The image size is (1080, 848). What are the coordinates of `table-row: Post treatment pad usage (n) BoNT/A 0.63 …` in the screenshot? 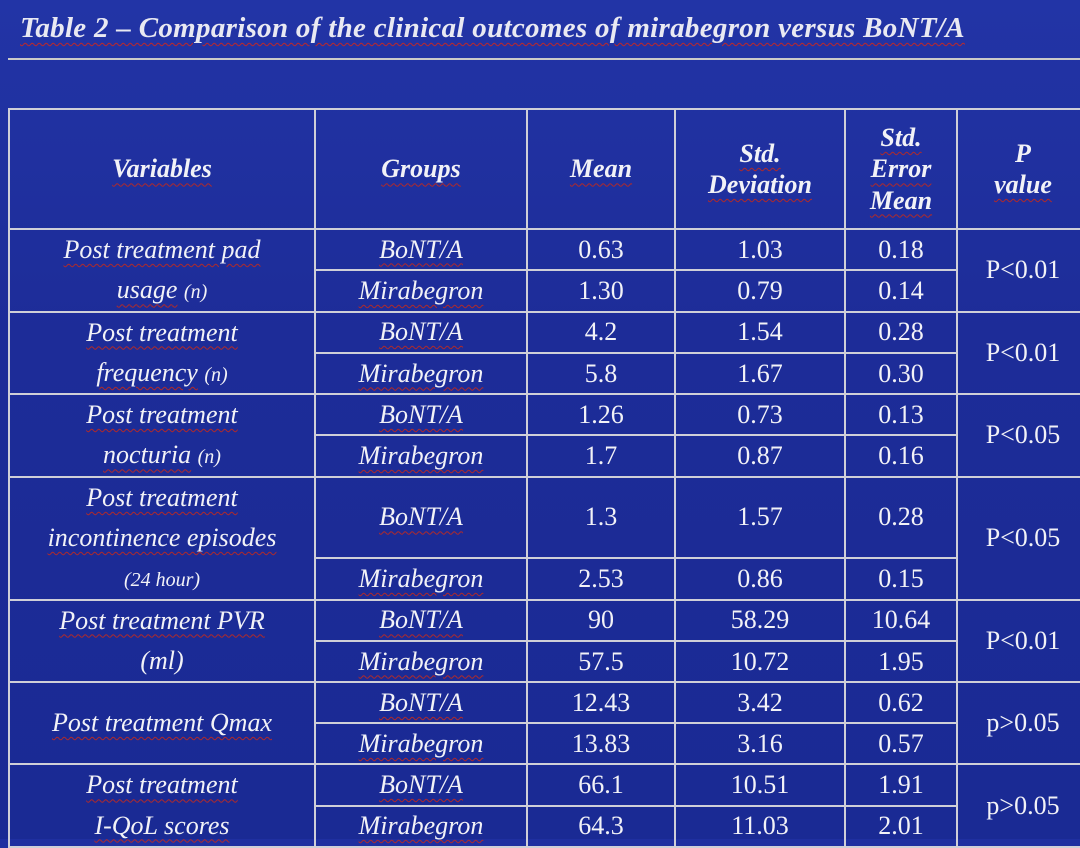 It's located at (544, 270).